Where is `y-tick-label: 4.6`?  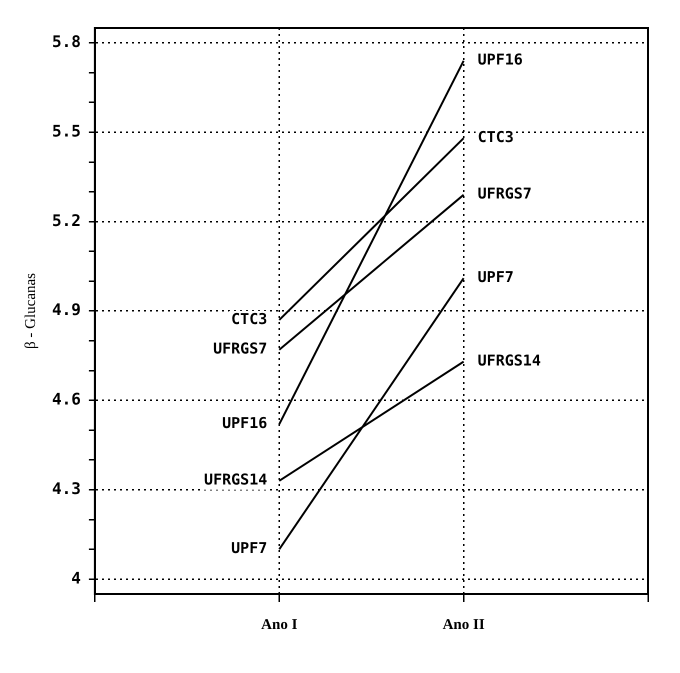
y-tick-label: 4.6 is located at coordinates (66, 399).